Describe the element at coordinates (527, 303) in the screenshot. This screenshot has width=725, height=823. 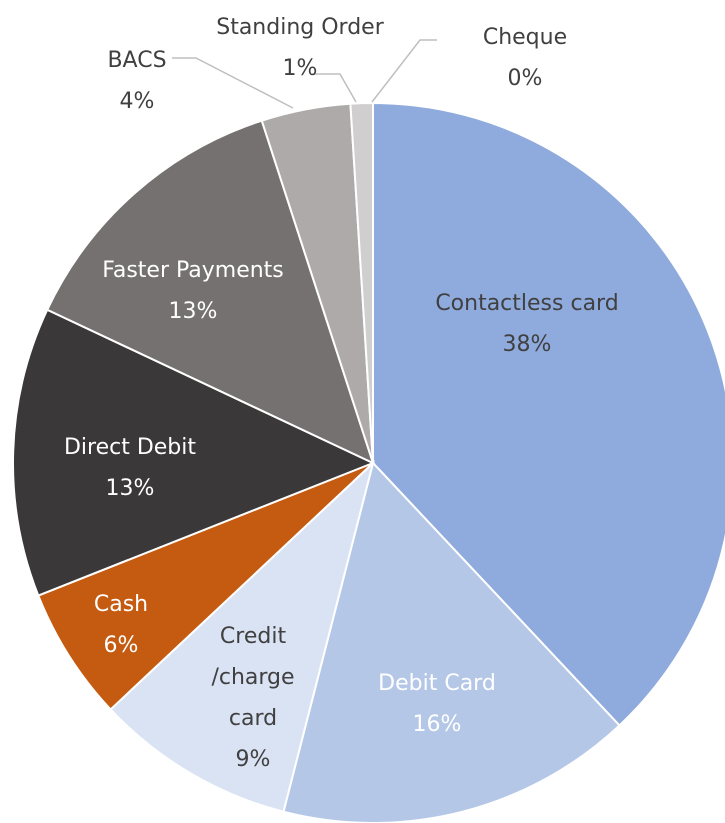
I see `category-label: Contactless card` at that location.